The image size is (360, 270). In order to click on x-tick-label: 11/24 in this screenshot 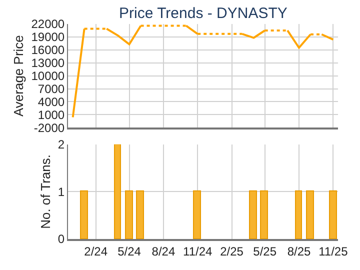, I will do `click(198, 251)`.